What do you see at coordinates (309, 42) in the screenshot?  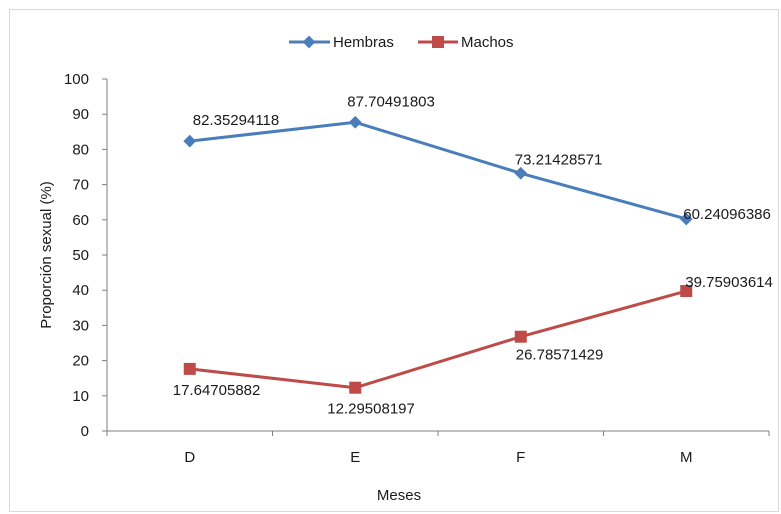 I see `legend-marker-hembras` at bounding box center [309, 42].